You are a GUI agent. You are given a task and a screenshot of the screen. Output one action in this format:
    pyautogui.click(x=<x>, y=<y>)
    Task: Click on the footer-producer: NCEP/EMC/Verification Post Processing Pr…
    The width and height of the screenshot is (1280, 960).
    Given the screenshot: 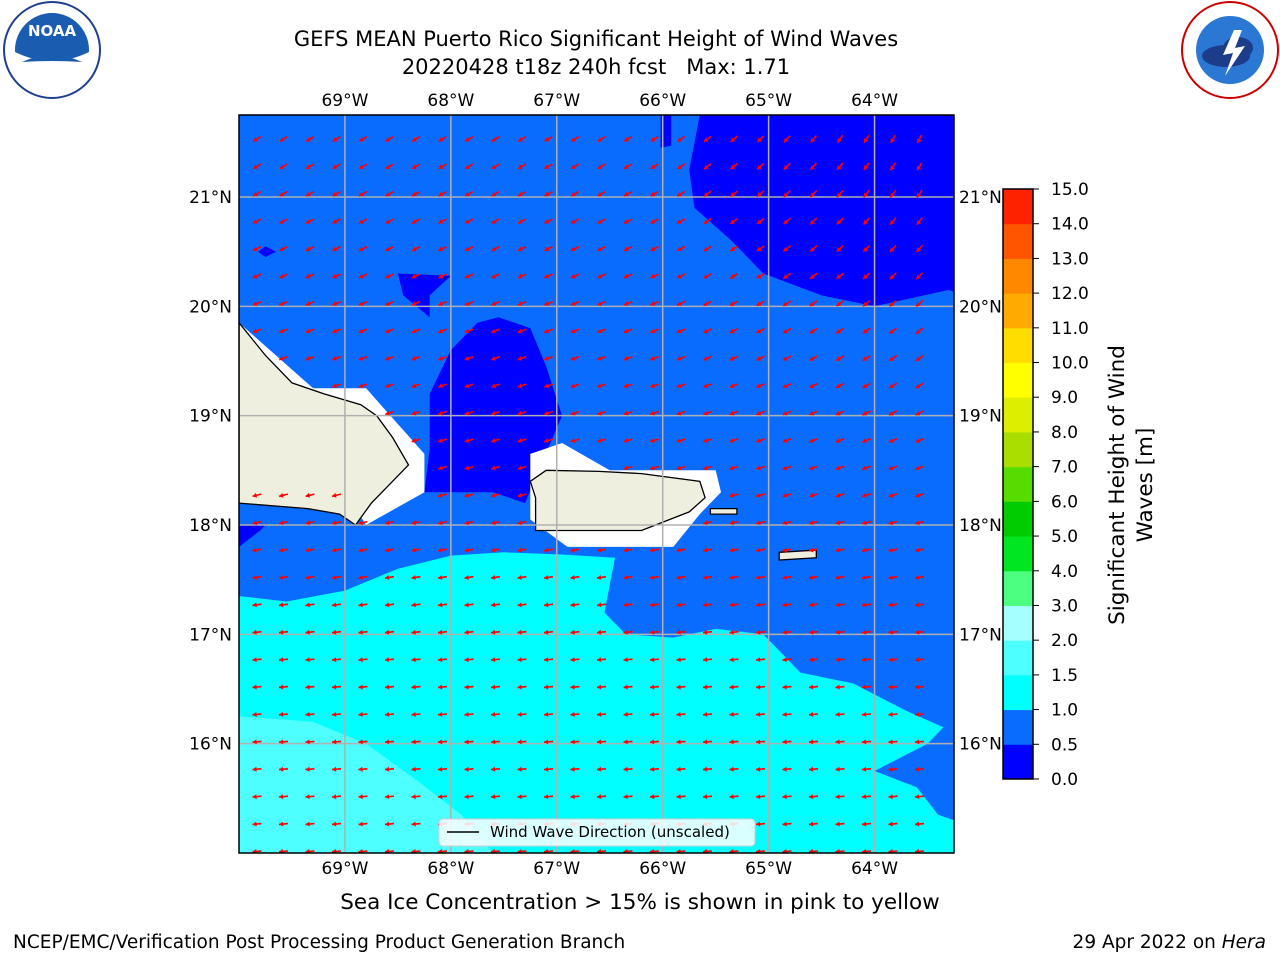 What is the action you would take?
    pyautogui.click(x=319, y=942)
    